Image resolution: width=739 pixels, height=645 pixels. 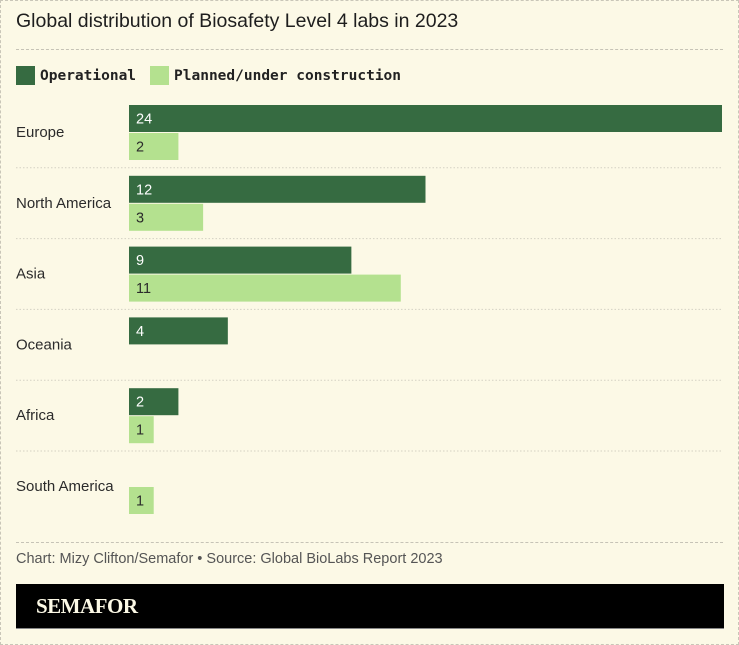 I want to click on bar-planned-under-construction-south-america, so click(x=141, y=500).